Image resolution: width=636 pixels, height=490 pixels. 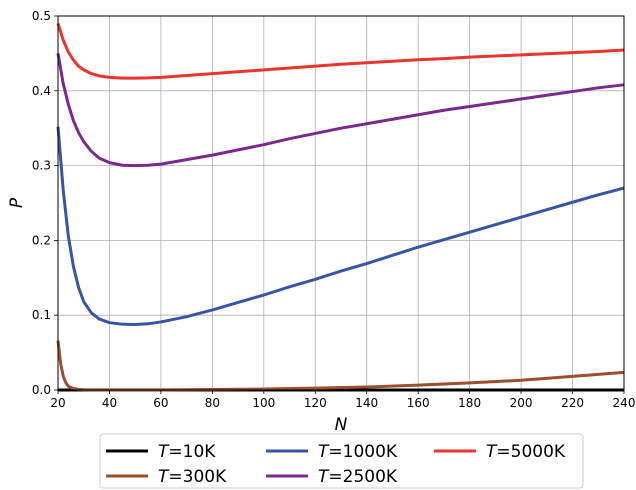 I want to click on x-tick-label: 140, so click(x=366, y=403).